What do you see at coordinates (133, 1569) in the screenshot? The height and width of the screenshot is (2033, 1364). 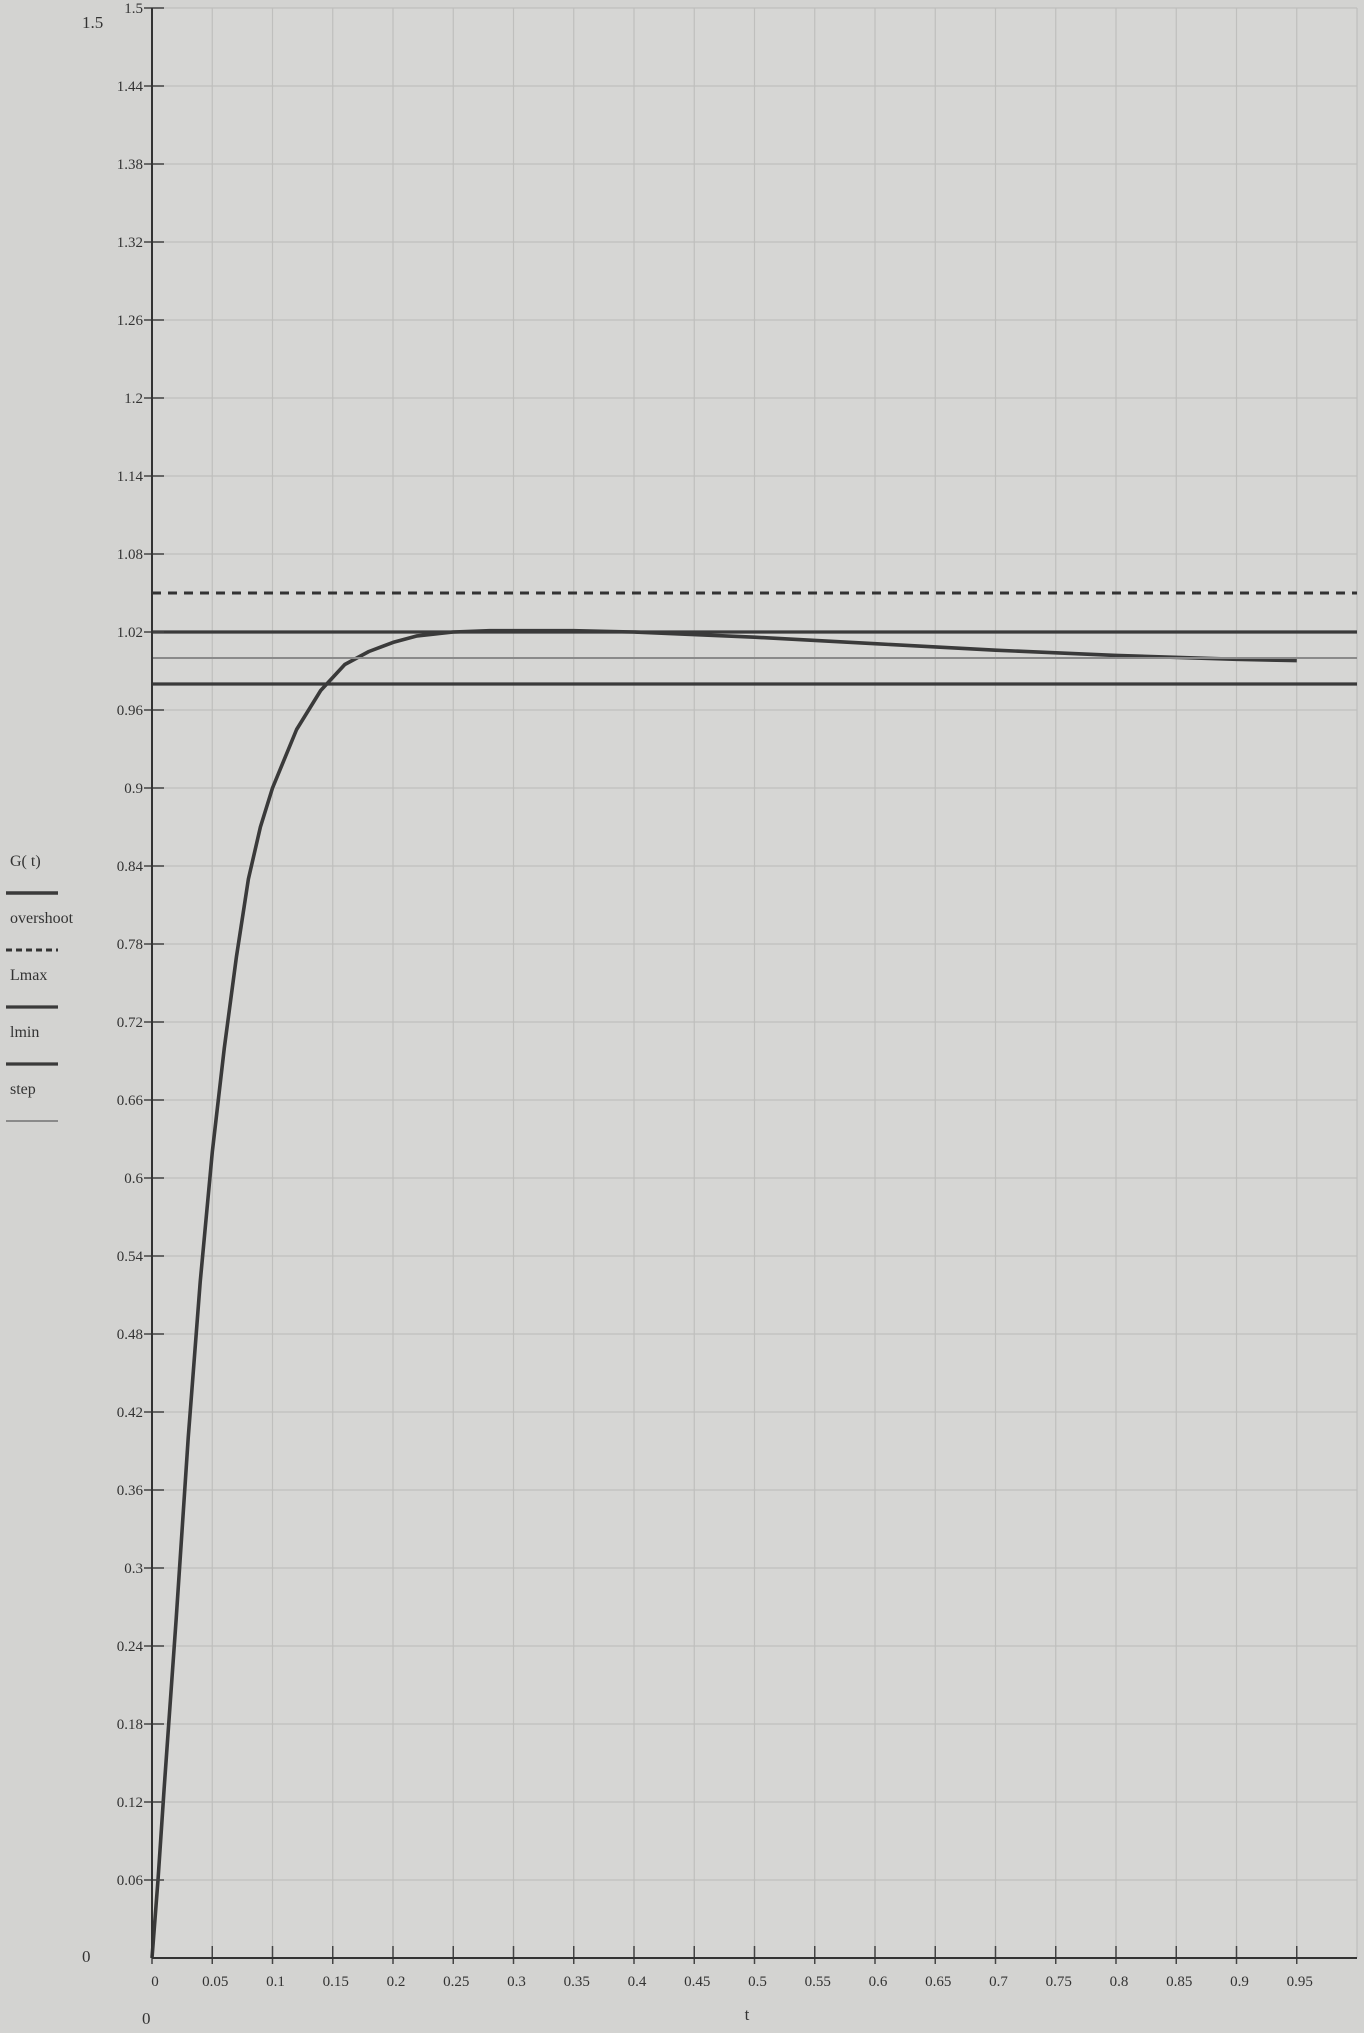 I see `y-tick-label: 0.3` at bounding box center [133, 1569].